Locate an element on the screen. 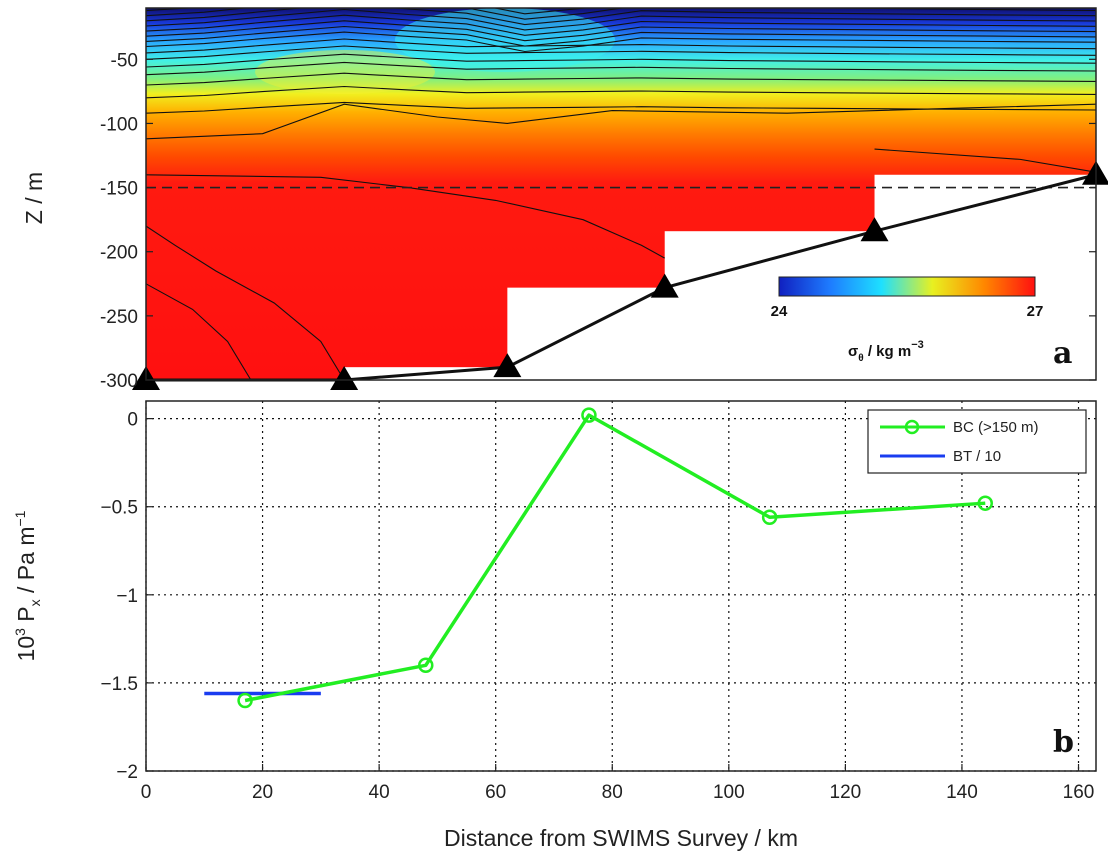 The height and width of the screenshot is (857, 1108). ylabel-b-main: 10 is located at coordinates (26, 649).